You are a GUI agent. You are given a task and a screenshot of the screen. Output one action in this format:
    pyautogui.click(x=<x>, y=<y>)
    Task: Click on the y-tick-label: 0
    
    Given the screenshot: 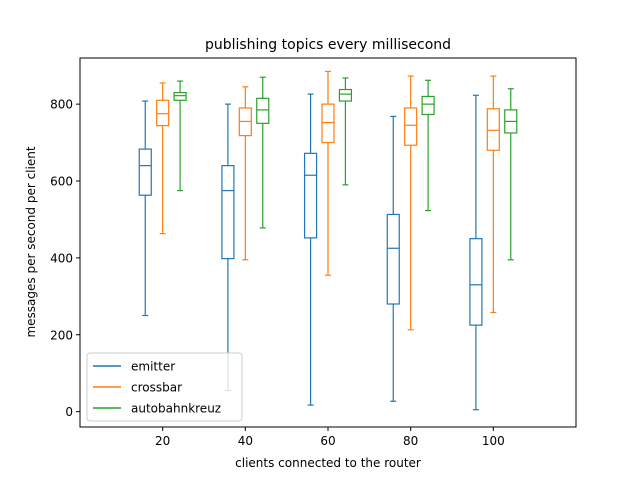 What is the action you would take?
    pyautogui.click(x=69, y=412)
    